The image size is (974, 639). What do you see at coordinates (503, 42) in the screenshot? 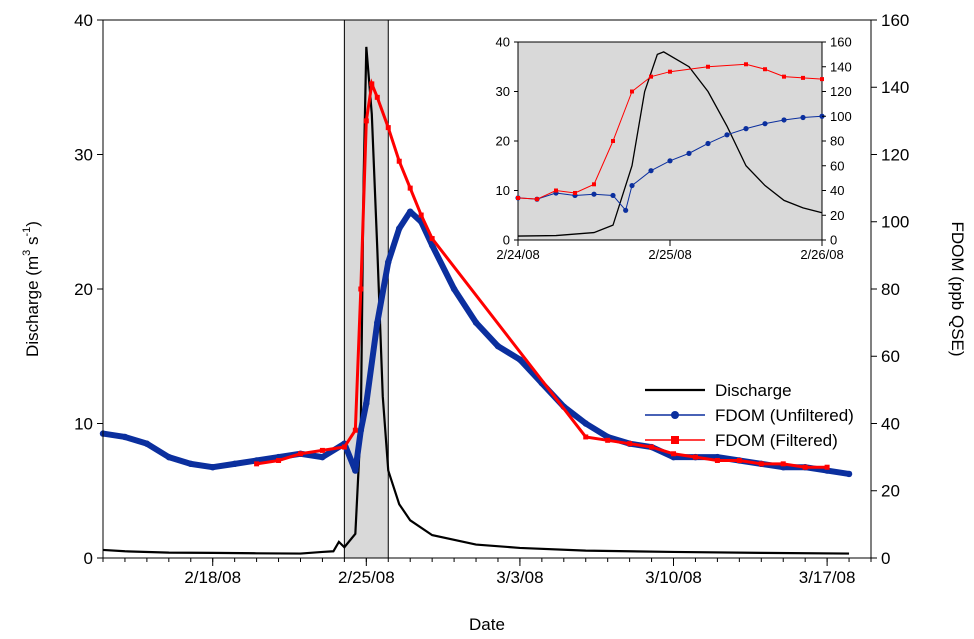
I see `left-y-tick-label: 40` at bounding box center [503, 42].